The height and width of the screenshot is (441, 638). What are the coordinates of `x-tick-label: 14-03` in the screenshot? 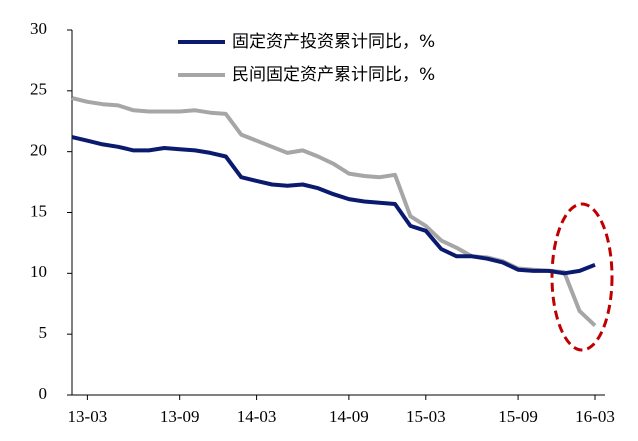 It's located at (257, 416).